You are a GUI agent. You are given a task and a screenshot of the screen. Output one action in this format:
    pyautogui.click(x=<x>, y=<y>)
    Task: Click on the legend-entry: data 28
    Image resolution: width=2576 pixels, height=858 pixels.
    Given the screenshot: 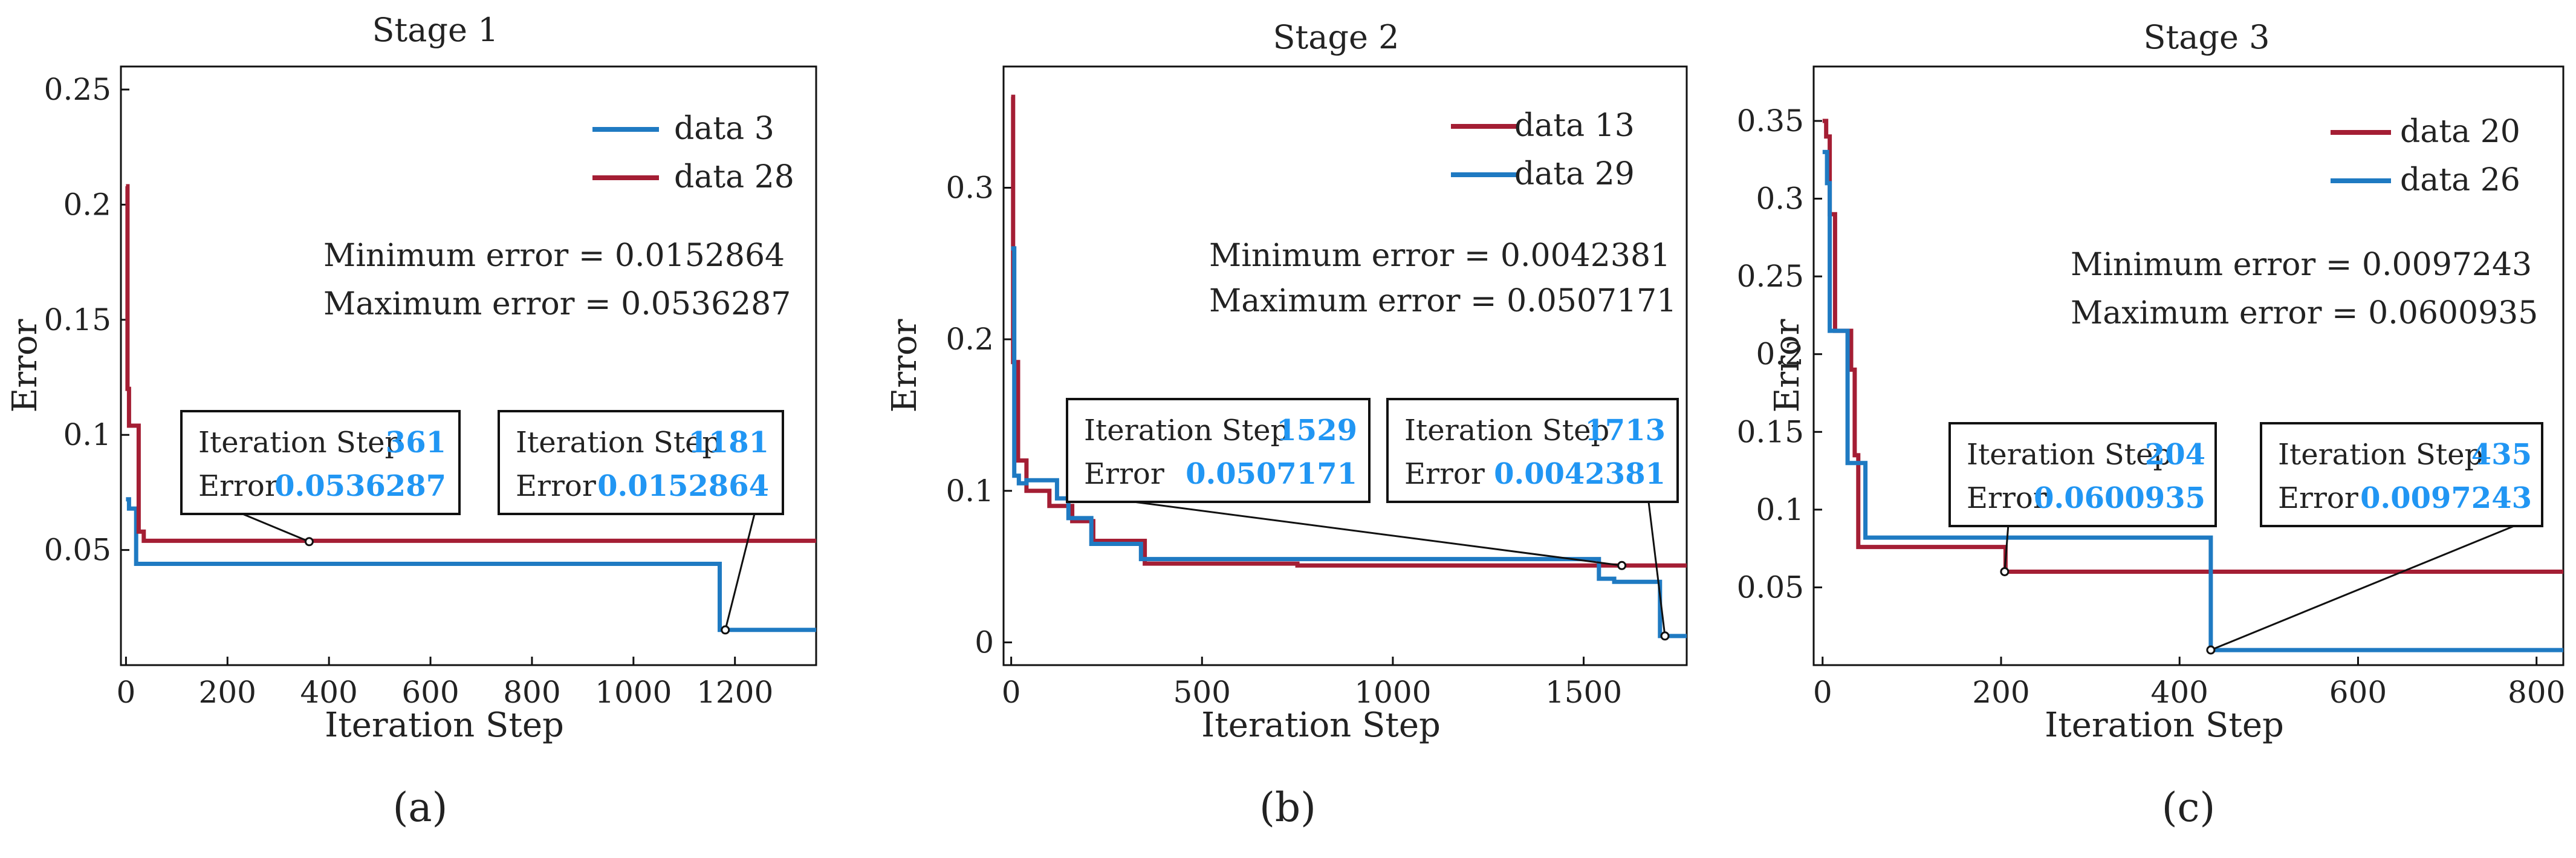 What is the action you would take?
    pyautogui.click(x=734, y=177)
    